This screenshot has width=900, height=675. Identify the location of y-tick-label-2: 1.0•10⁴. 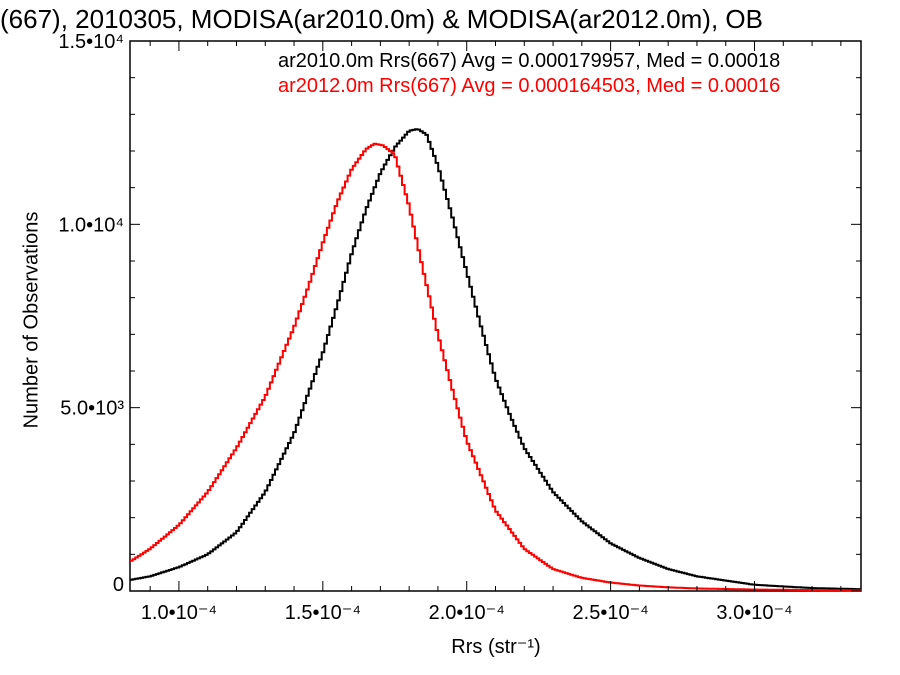
(91, 225).